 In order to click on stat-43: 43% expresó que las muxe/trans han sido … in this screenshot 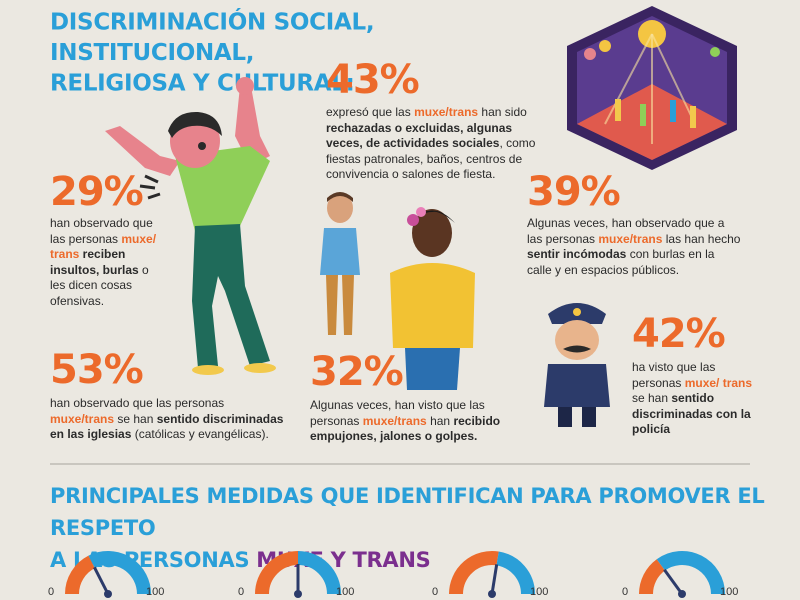, I will do `click(431, 121)`.